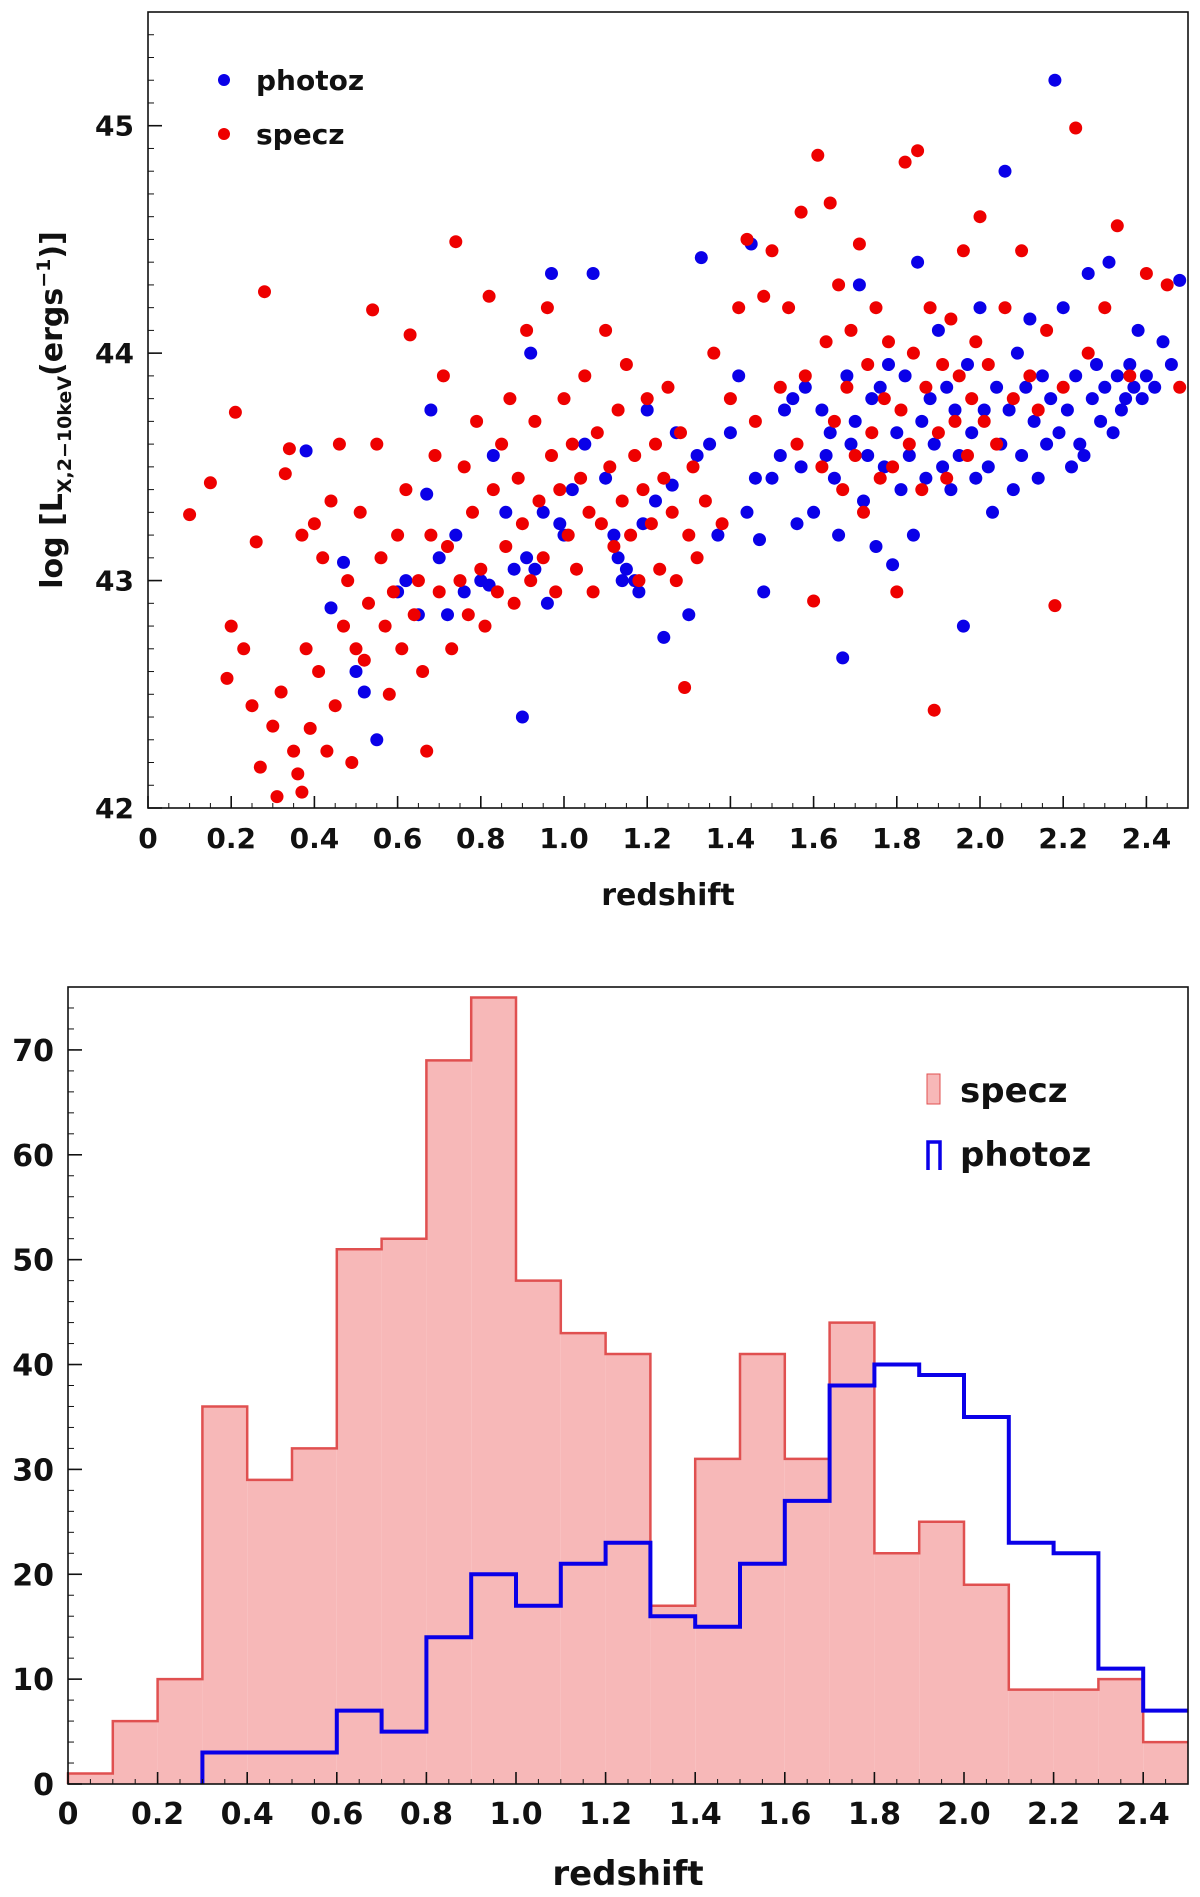 This screenshot has height=1897, width=1200. Describe the element at coordinates (33, 1470) in the screenshot. I see `histogram-y-tick-label: 30` at that location.